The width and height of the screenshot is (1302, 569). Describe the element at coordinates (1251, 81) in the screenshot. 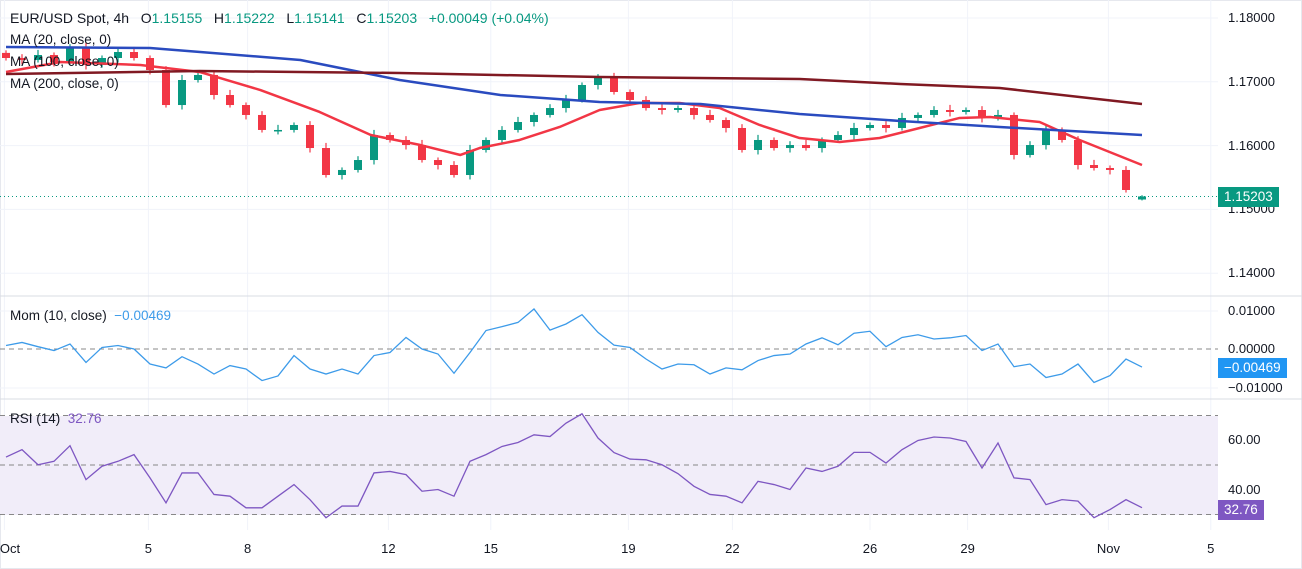

I see `price-tick-label: 1.17000` at that location.